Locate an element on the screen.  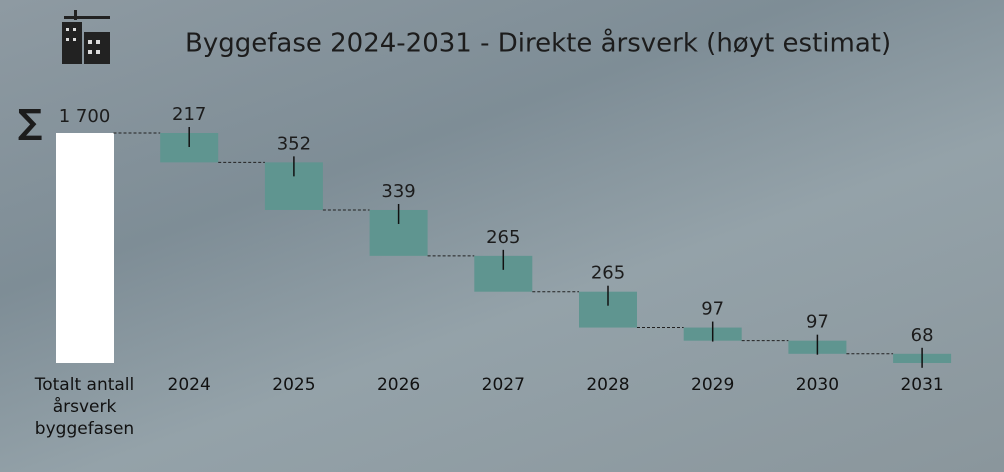
total-value-label: 1 700 is located at coordinates (85, 116).